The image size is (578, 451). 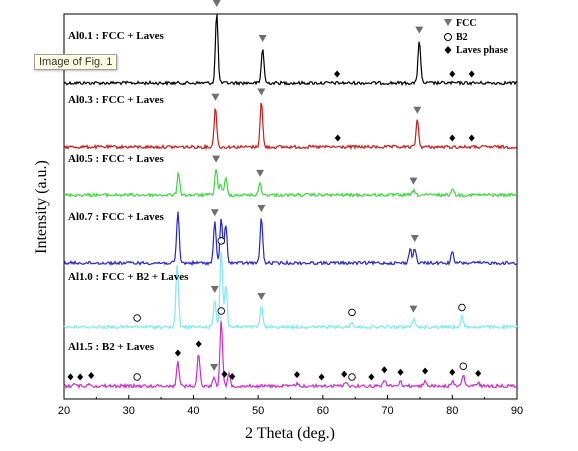 What do you see at coordinates (128, 277) in the screenshot?
I see `series-label-5: Al1.0 : FCC + B2 + Laves` at bounding box center [128, 277].